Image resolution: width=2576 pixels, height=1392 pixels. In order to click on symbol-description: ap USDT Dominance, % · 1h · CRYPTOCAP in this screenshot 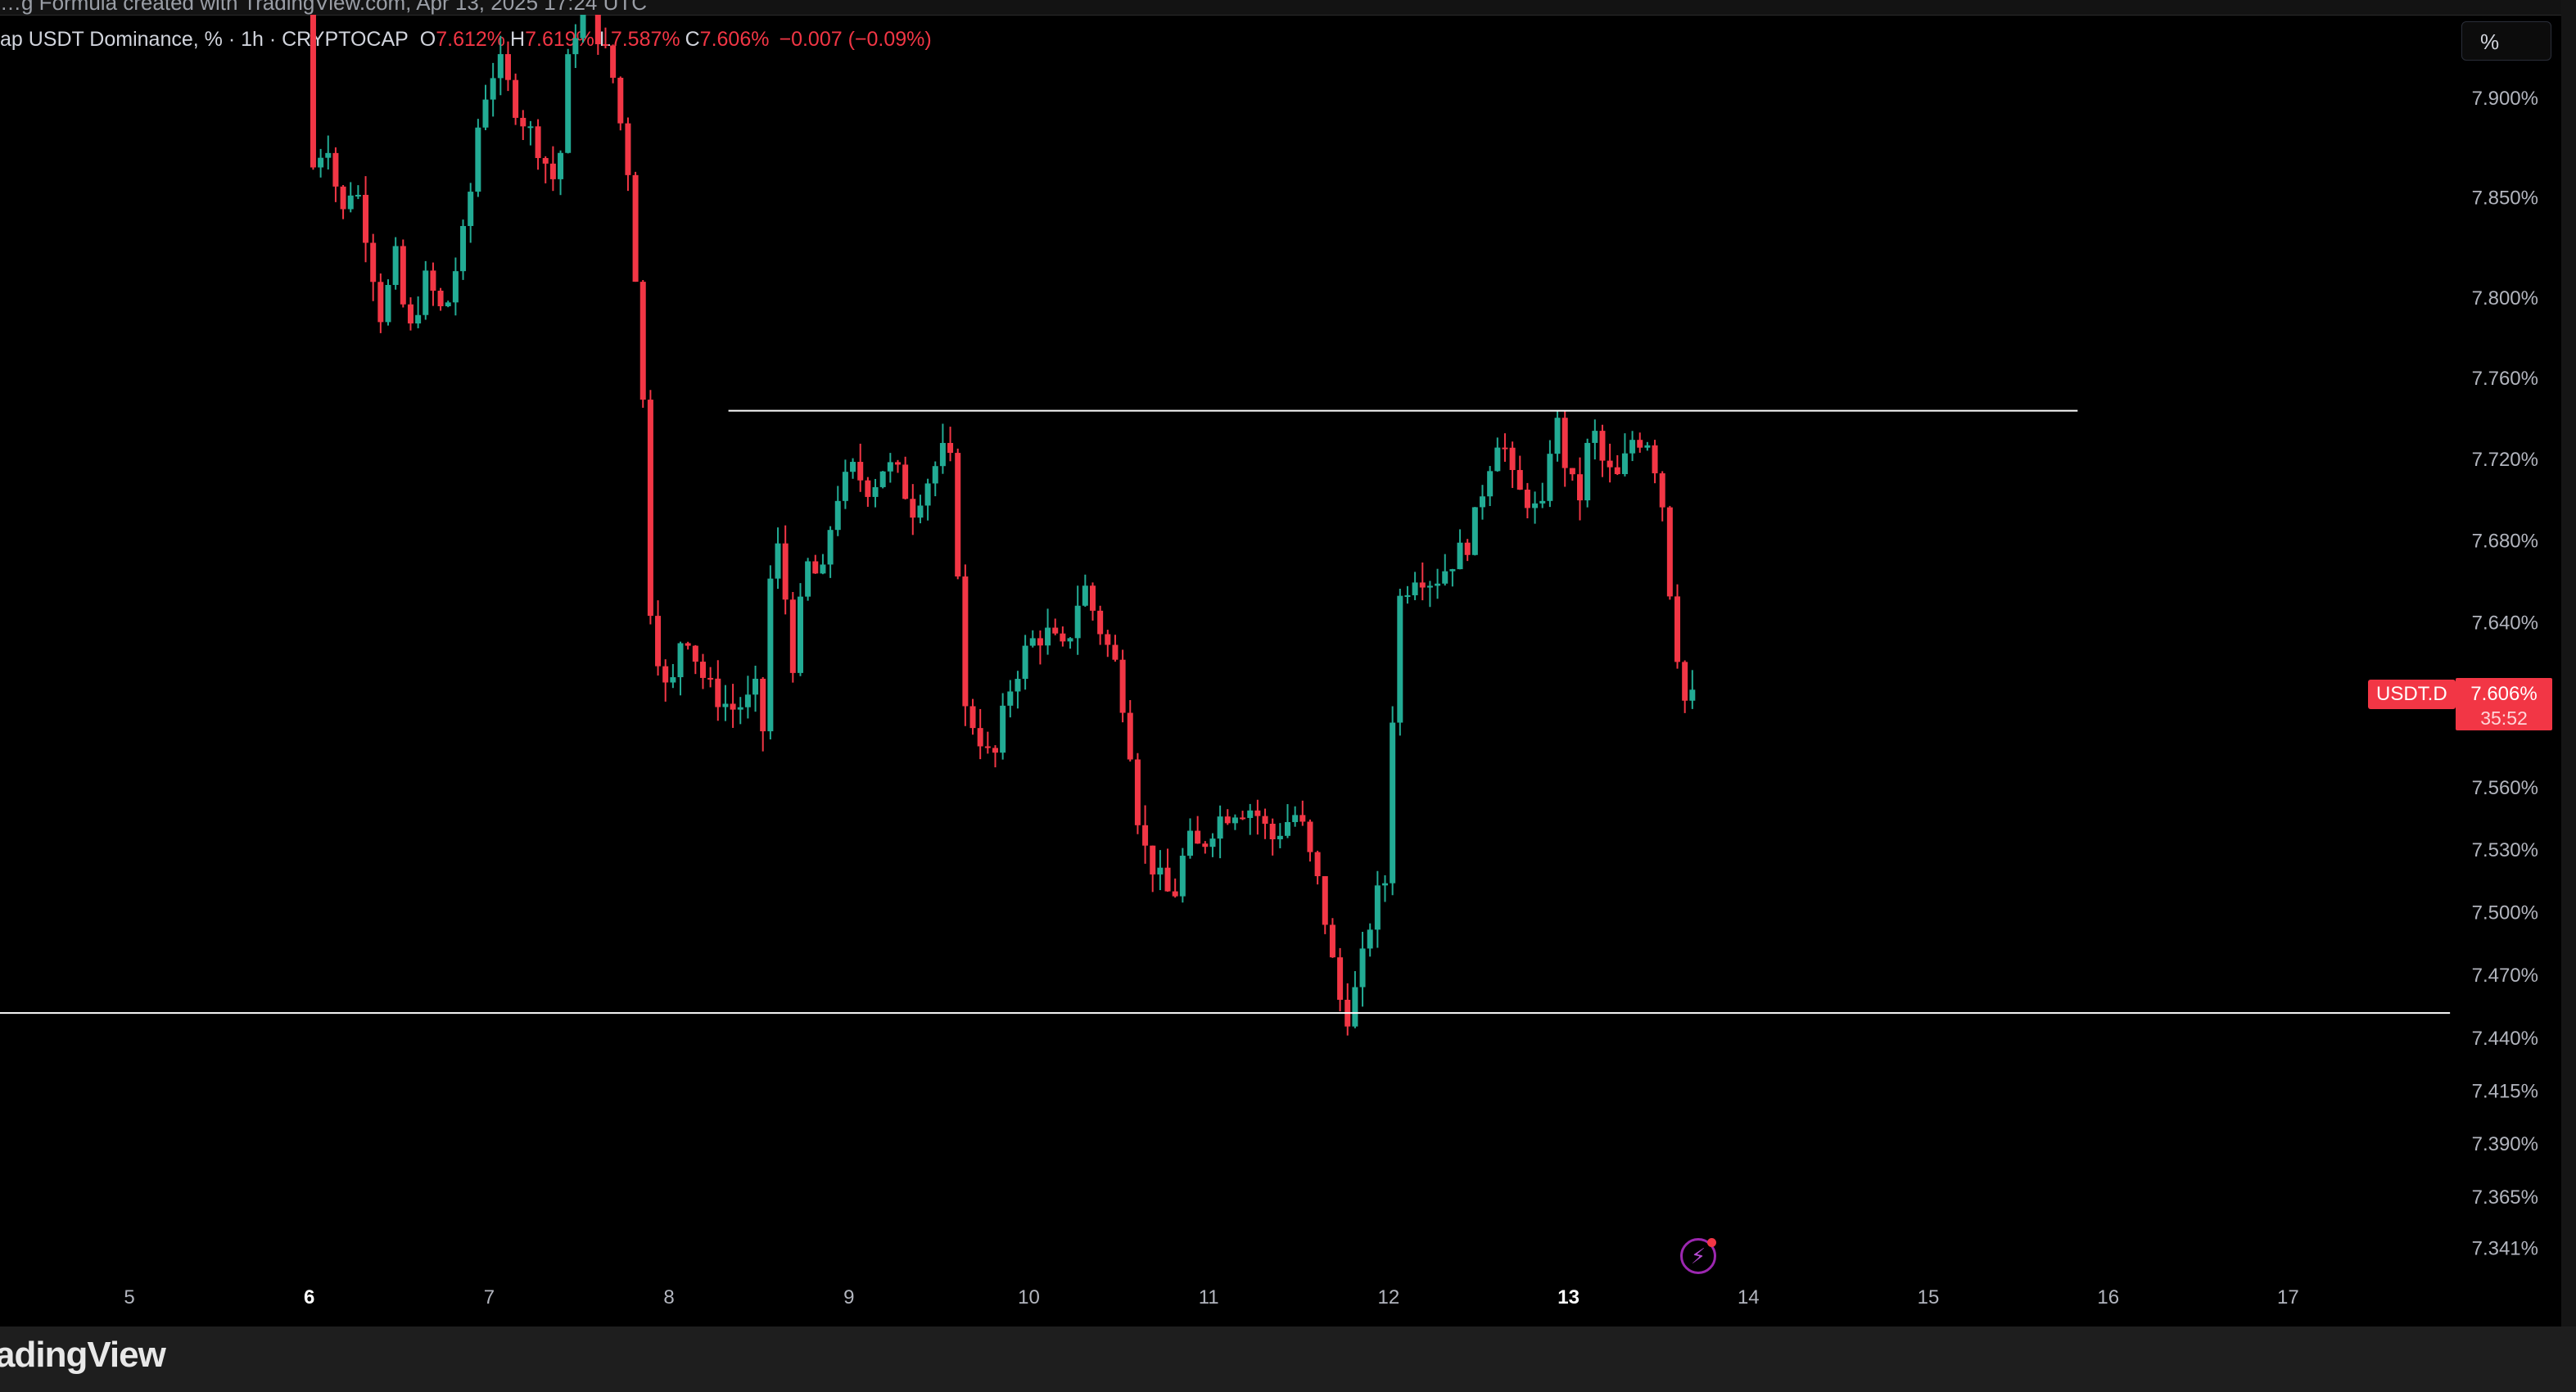, I will do `click(204, 39)`.